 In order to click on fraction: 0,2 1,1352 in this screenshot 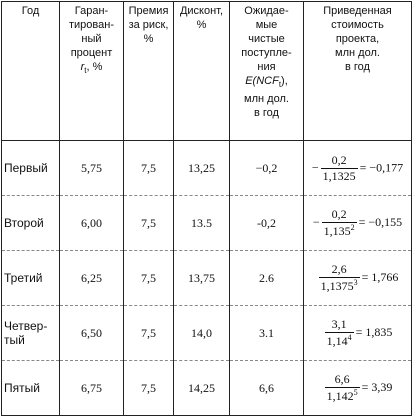, I will do `click(339, 223)`.